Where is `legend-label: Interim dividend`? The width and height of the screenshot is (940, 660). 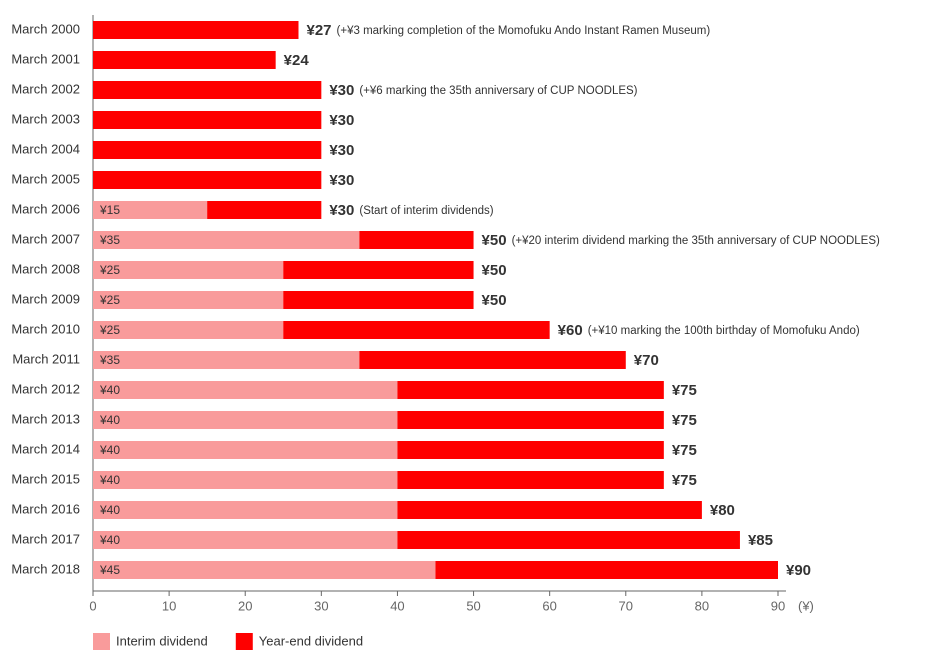 legend-label: Interim dividend is located at coordinates (162, 640).